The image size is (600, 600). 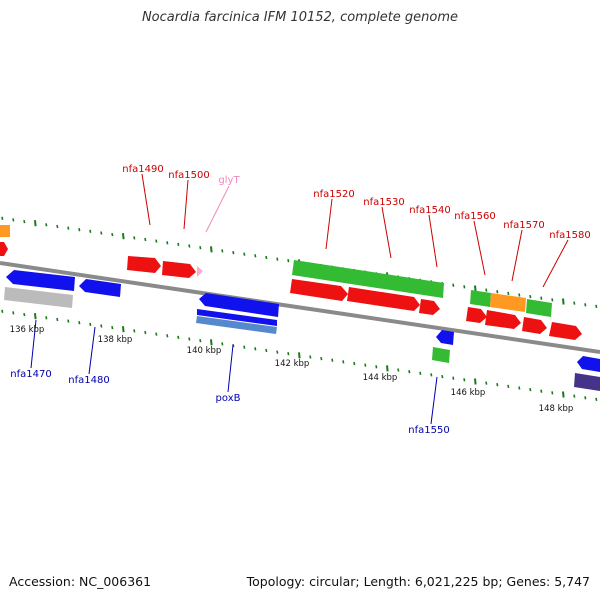 What do you see at coordinates (588, 364) in the screenshot?
I see `gene-blue-edge` at bounding box center [588, 364].